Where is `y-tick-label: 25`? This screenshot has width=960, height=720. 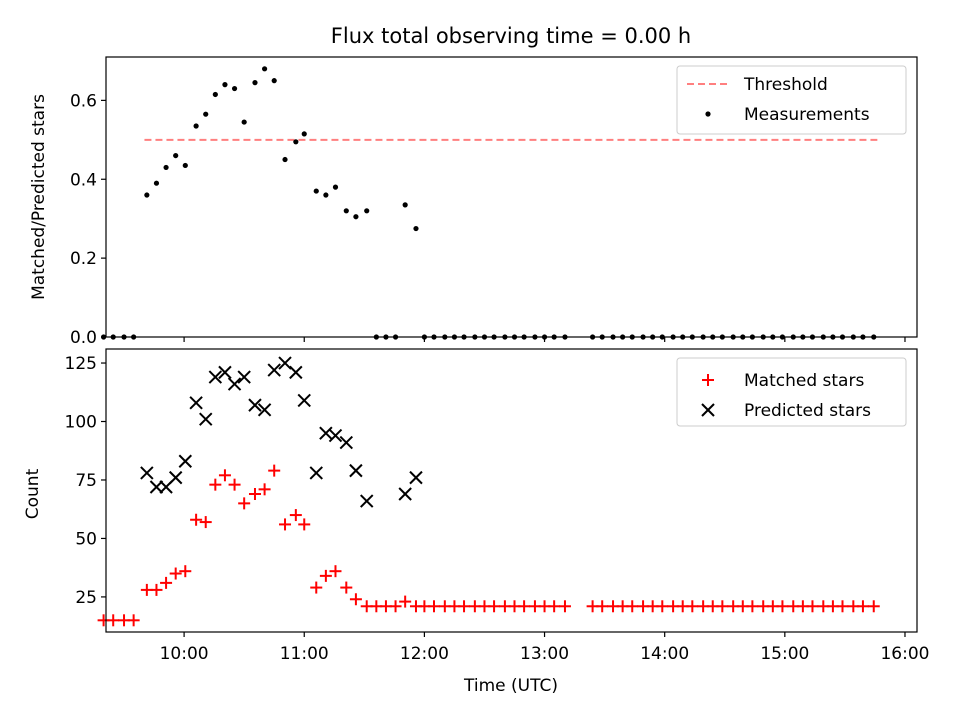
y-tick-label: 25 is located at coordinates (86, 598).